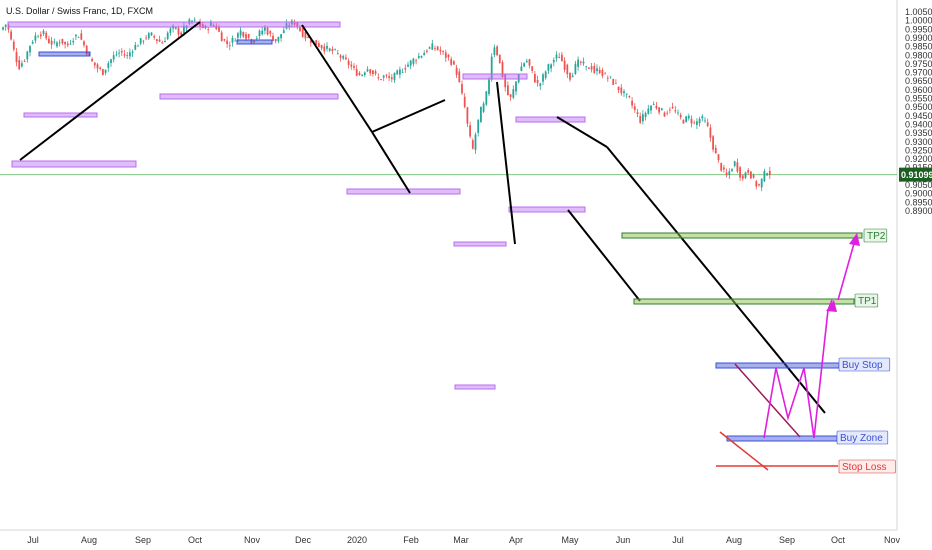  What do you see at coordinates (744, 301) in the screenshot?
I see `tp1-level` at bounding box center [744, 301].